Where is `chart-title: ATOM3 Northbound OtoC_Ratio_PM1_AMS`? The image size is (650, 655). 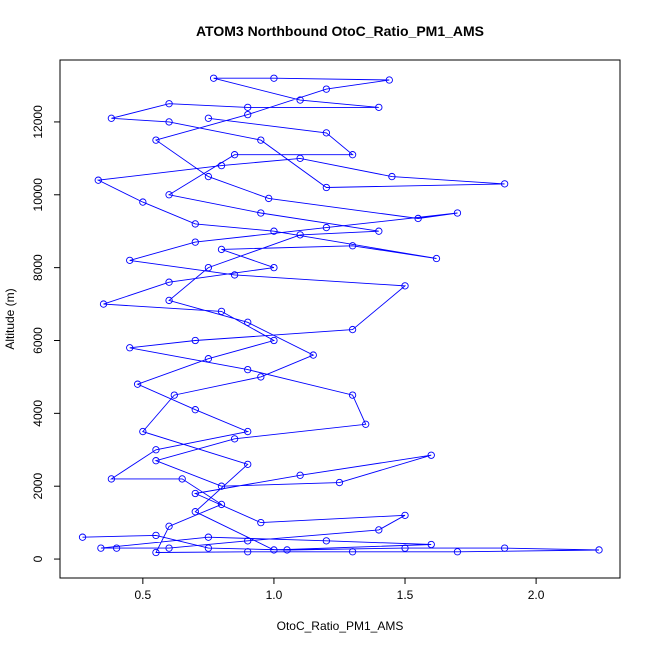
chart-title: ATOM3 Northbound OtoC_Ratio_PM1_AMS is located at coordinates (340, 31).